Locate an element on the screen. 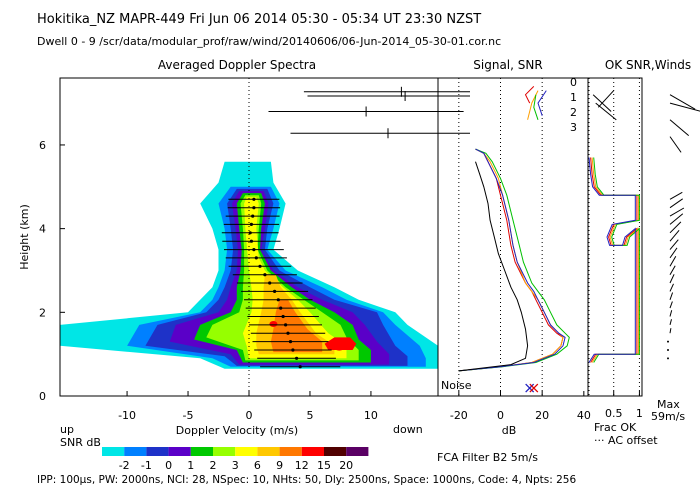 The image size is (700, 500). snr-legend-entry: 0 is located at coordinates (573, 82).